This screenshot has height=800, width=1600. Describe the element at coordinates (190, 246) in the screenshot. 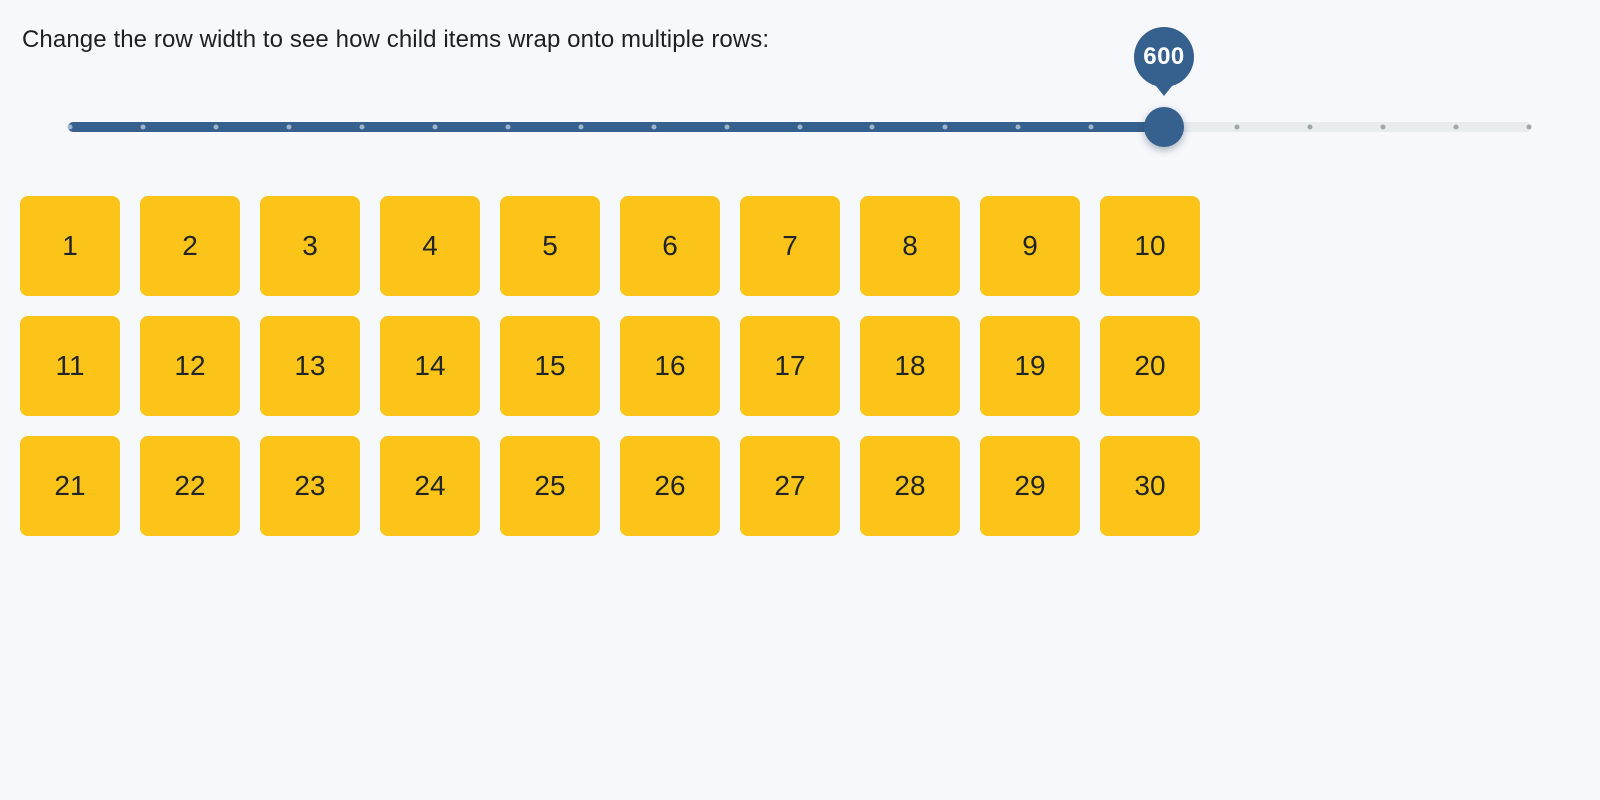

I see `tile: 2` at that location.